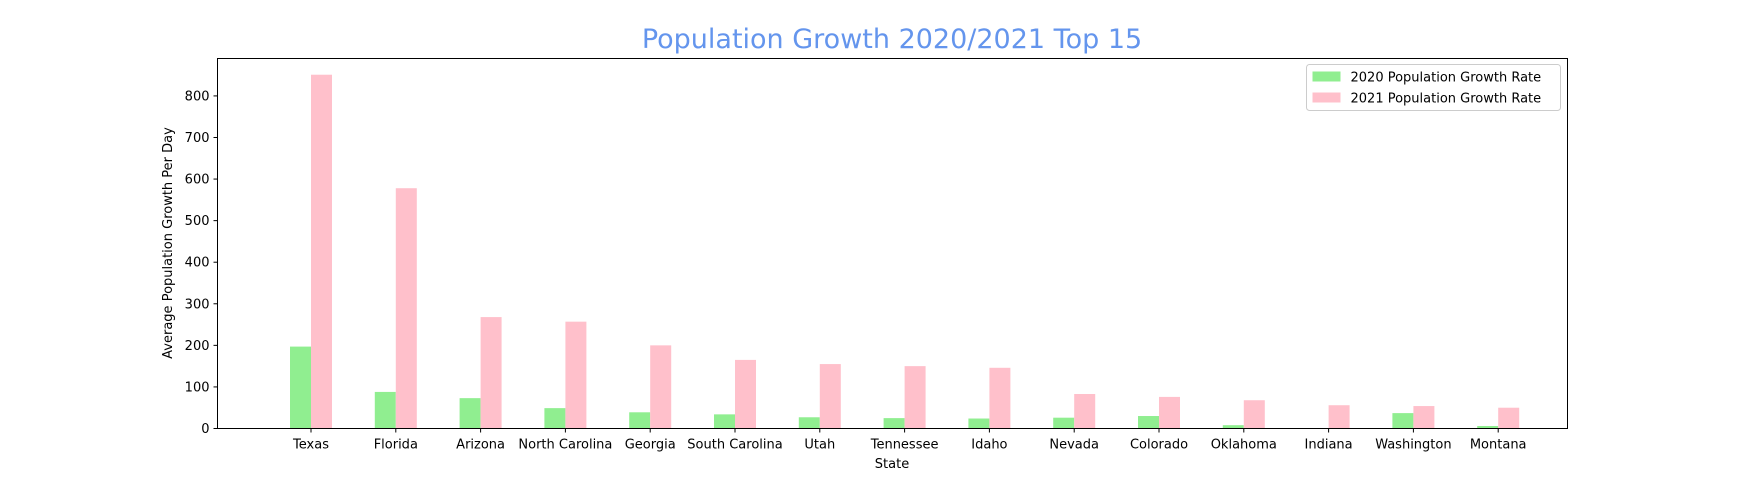  What do you see at coordinates (1148, 422) in the screenshot?
I see `bar-2020-colorado` at bounding box center [1148, 422].